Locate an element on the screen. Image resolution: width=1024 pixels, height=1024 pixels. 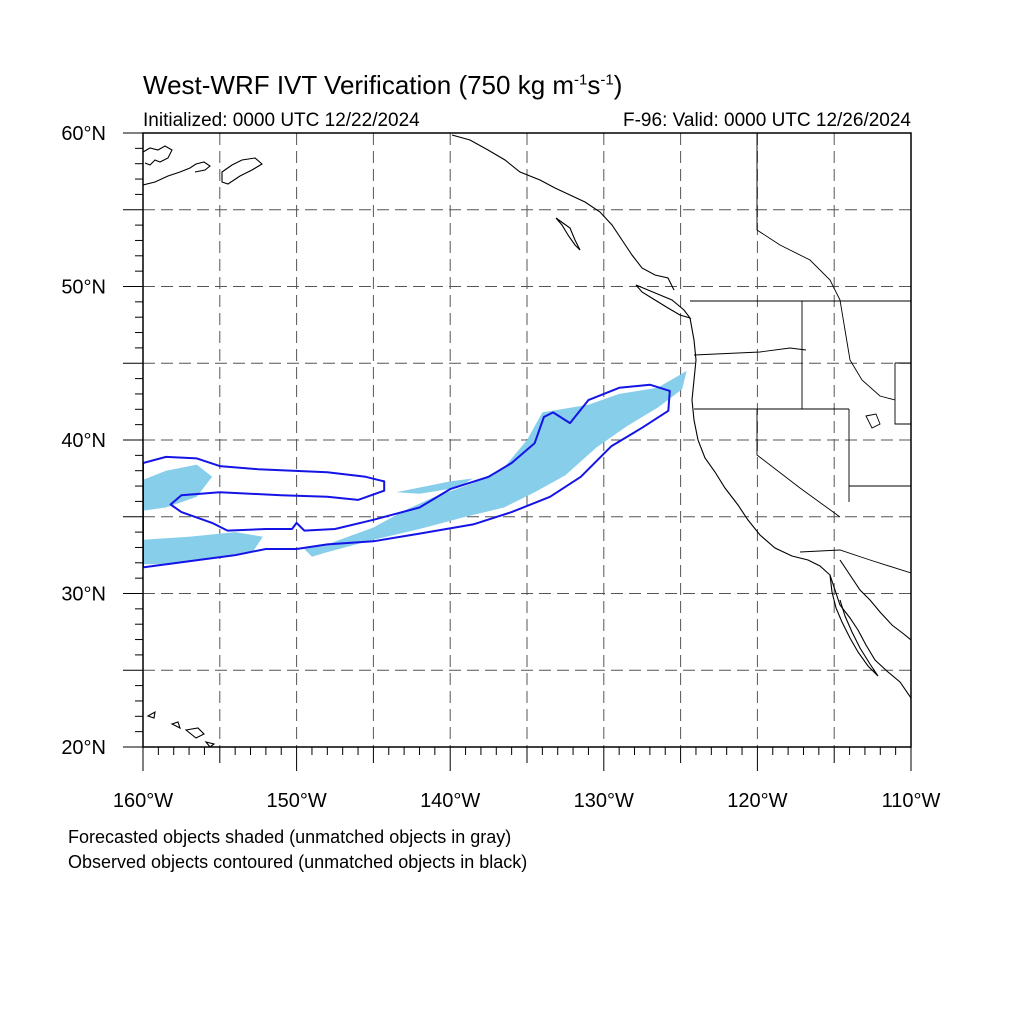
hawaii-islands is located at coordinates (181, 728).